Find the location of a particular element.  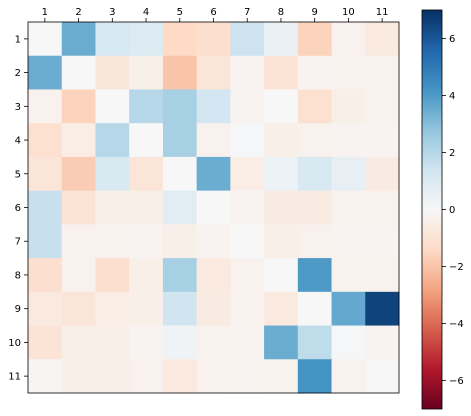

heatmap-cell-r11-c3 is located at coordinates (112, 376).